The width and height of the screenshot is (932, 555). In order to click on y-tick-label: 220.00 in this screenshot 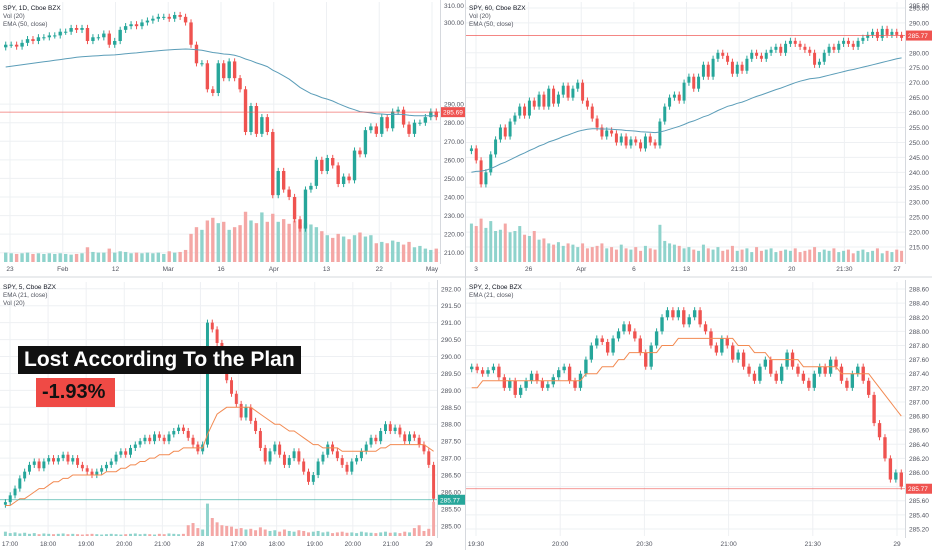, I will do `click(454, 235)`.